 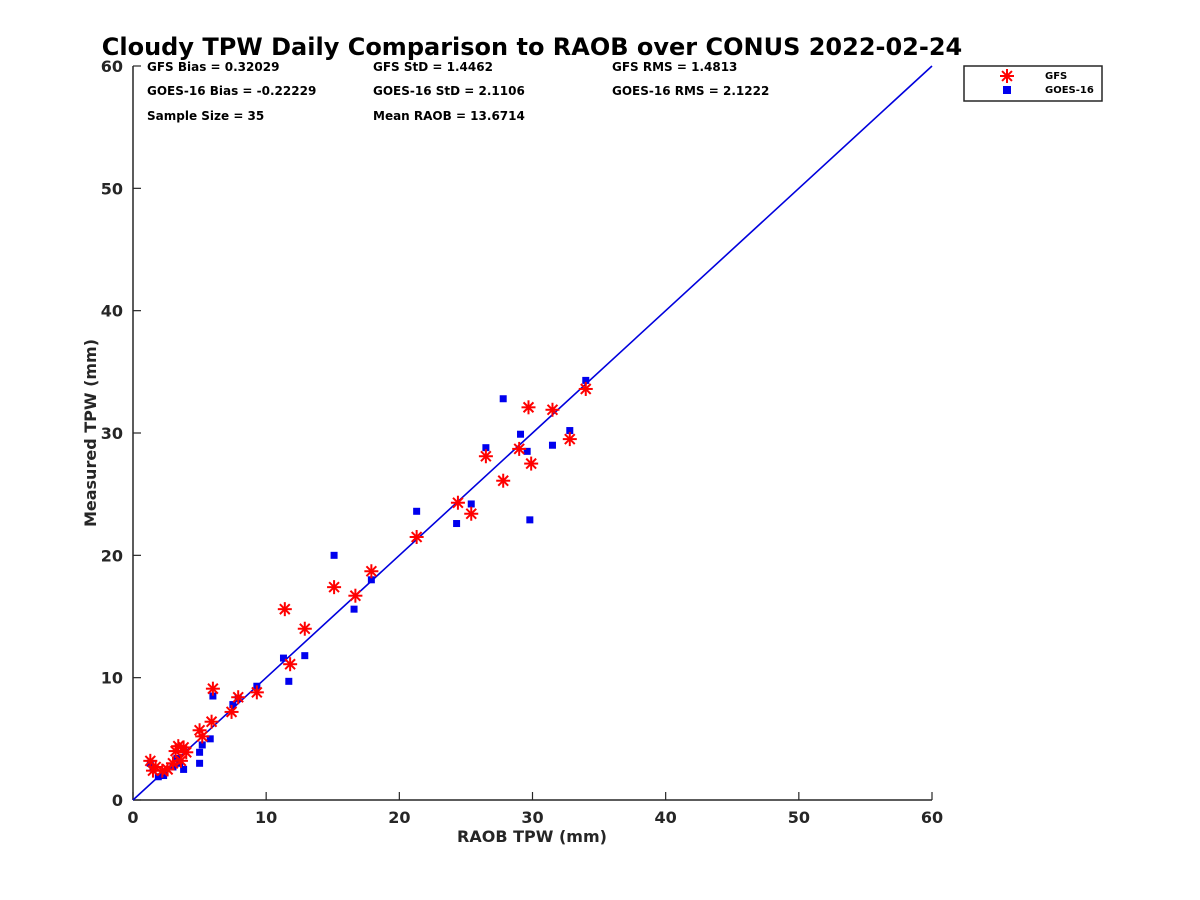 I want to click on gfs-std-text: GFS StD = 1.4462, so click(x=433, y=67).